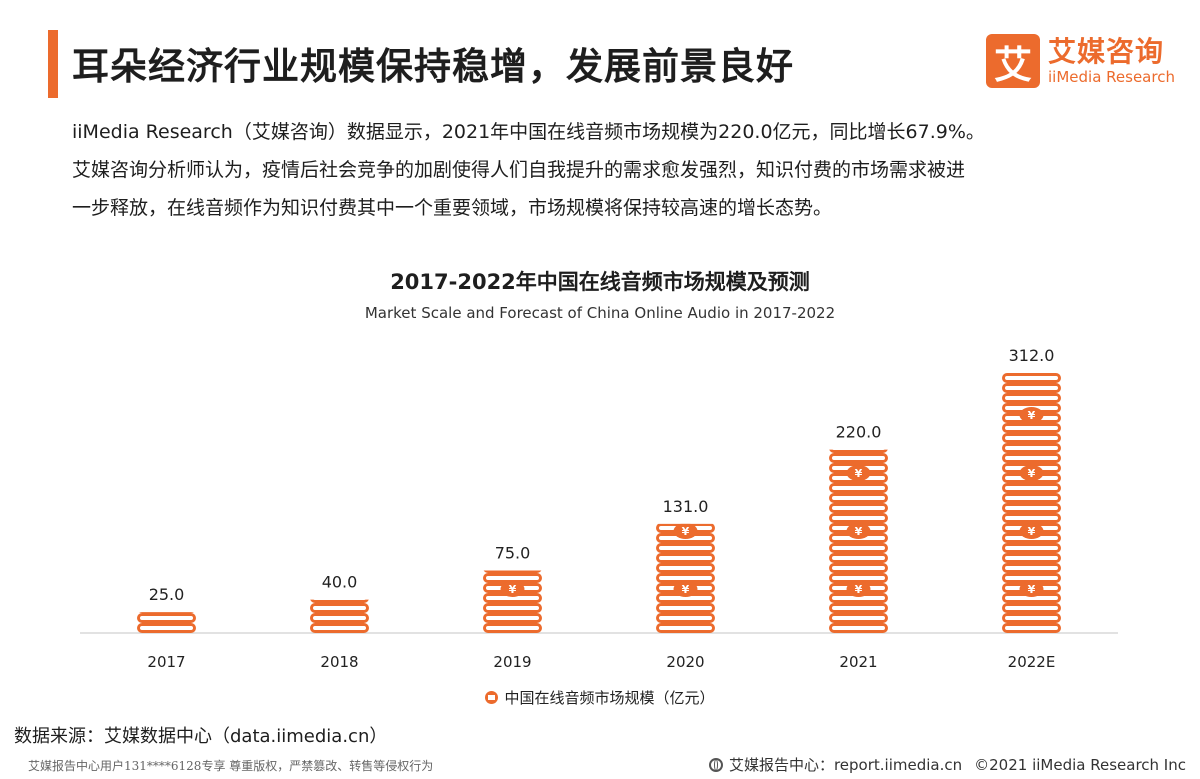  What do you see at coordinates (1106, 51) in the screenshot?
I see `logo-name-cn: 艾媒咨询` at bounding box center [1106, 51].